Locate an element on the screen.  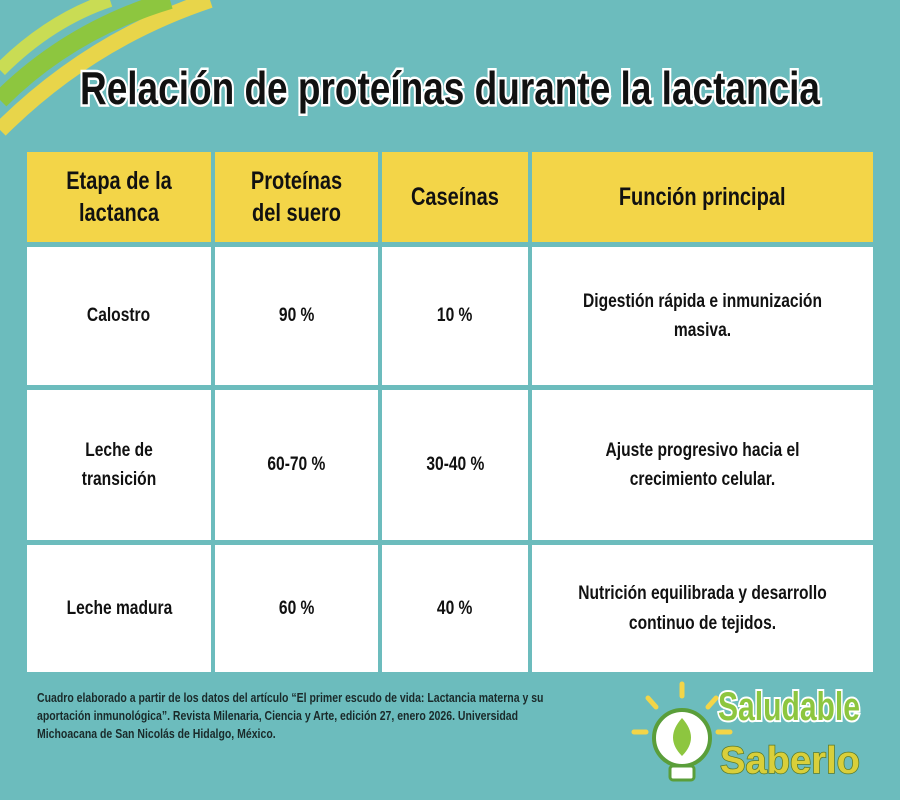
logo-text: Saberlo is located at coordinates (790, 761).